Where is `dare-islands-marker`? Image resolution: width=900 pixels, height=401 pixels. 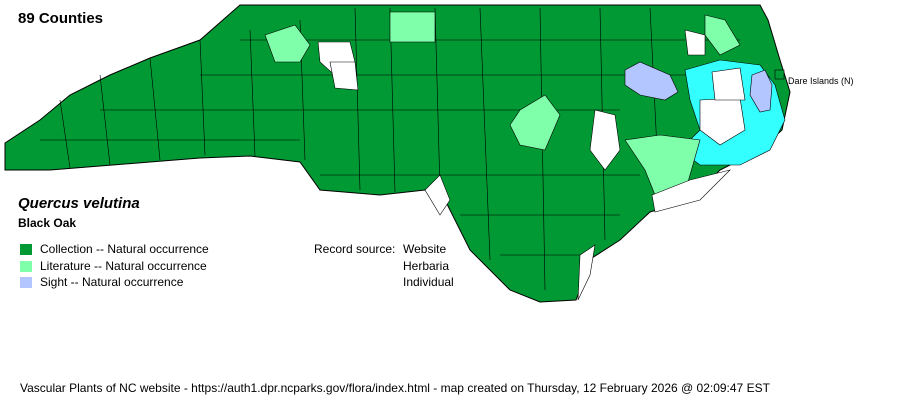
dare-islands-marker is located at coordinates (779, 74).